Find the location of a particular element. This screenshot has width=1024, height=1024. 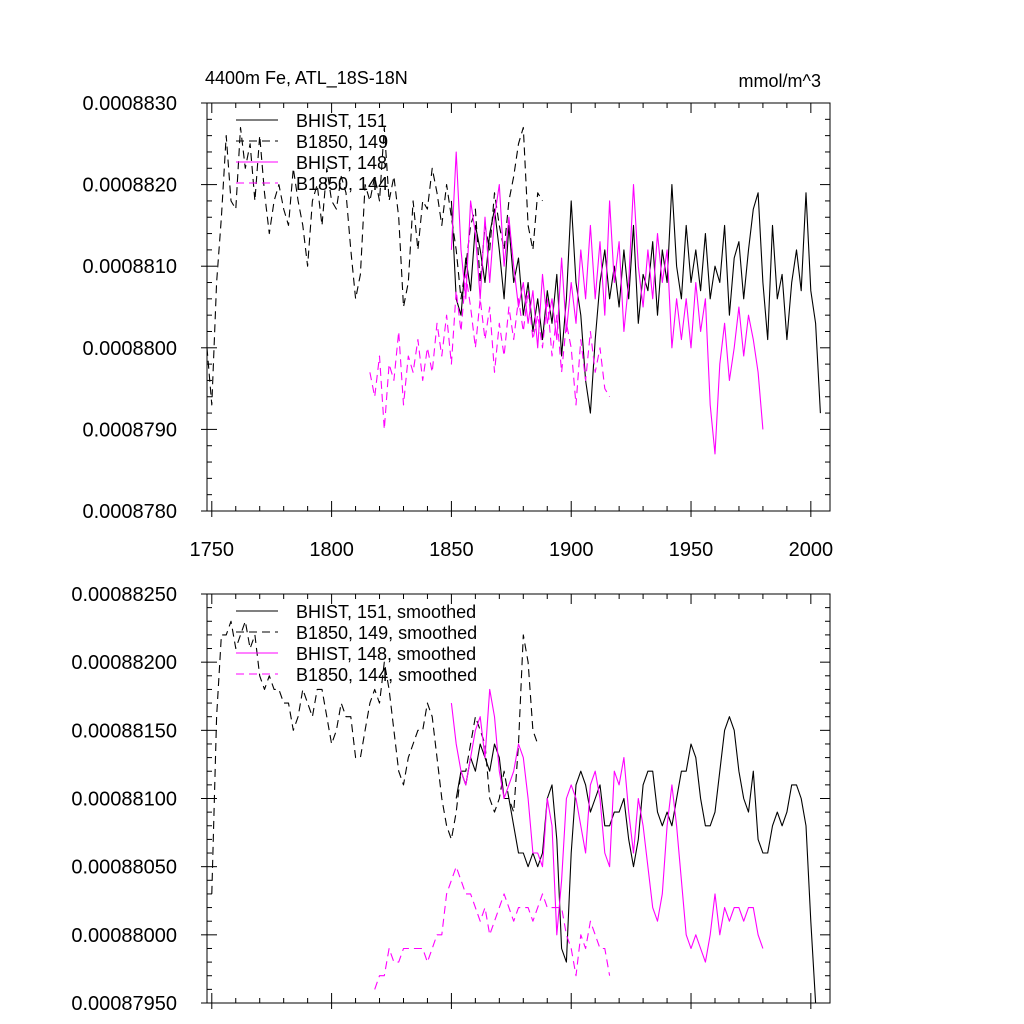

y-tick-label: 0.00088000 is located at coordinates (124, 936).